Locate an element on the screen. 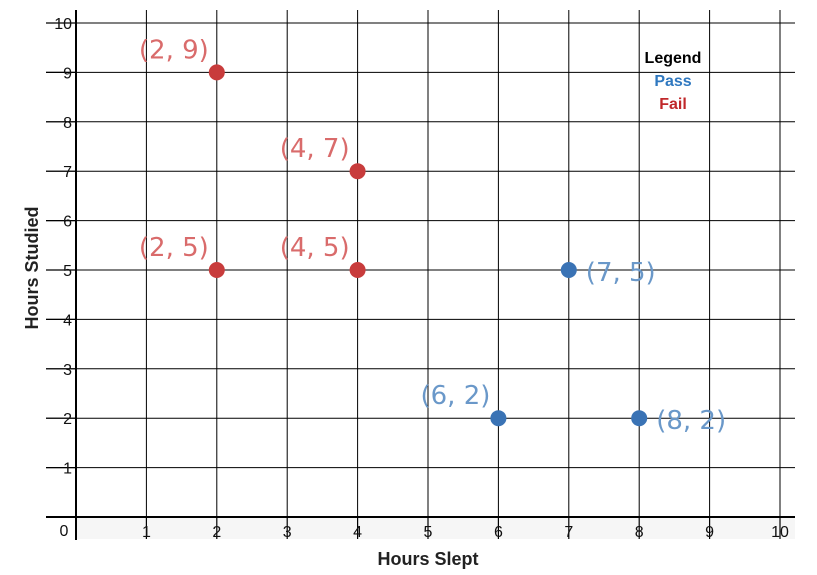  x-tick-label: 2 is located at coordinates (216, 532).